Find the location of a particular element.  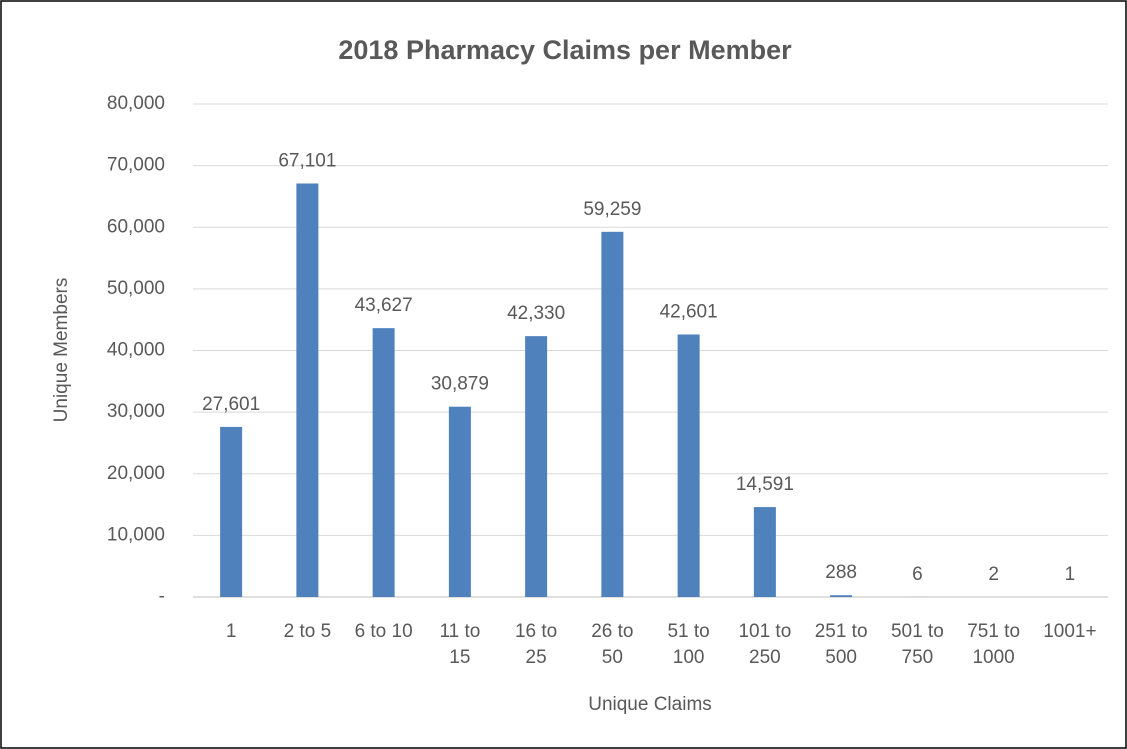

x-tick-label: 11 to 15 is located at coordinates (460, 644).